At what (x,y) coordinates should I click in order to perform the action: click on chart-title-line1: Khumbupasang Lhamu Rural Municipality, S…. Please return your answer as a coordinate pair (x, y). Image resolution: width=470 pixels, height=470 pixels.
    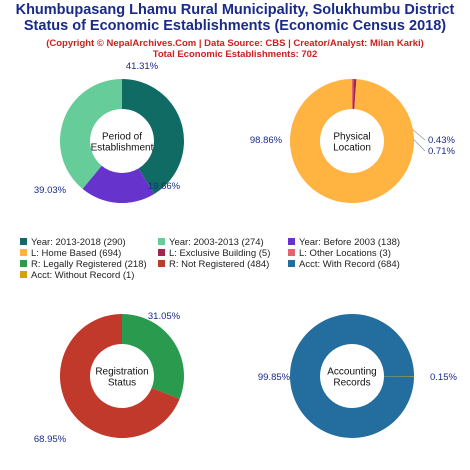
    Looking at the image, I should click on (235, 10).